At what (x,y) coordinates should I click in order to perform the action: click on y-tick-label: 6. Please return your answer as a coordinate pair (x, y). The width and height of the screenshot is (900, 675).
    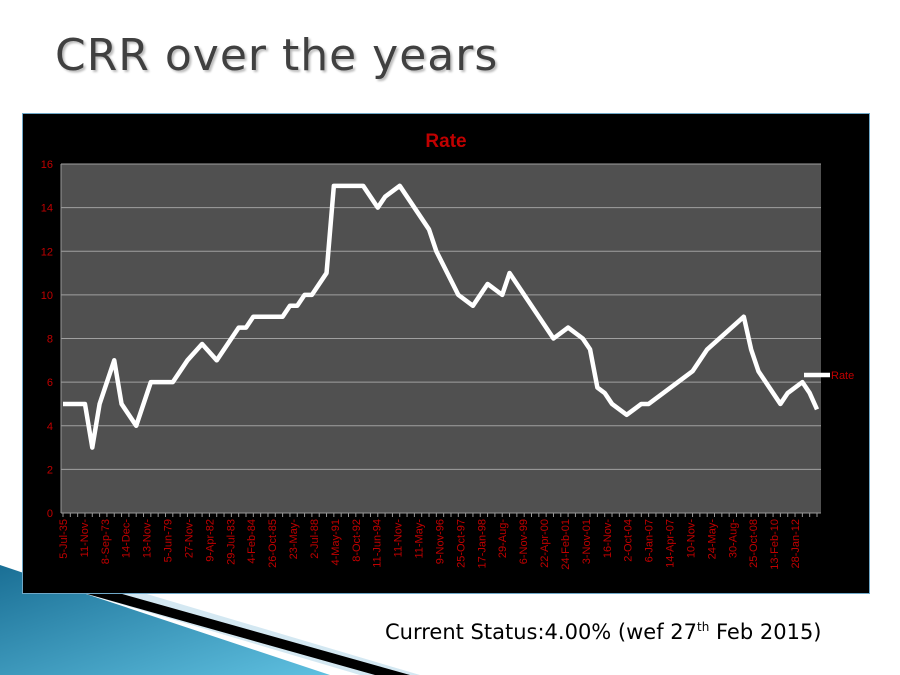
    Looking at the image, I should click on (50, 383).